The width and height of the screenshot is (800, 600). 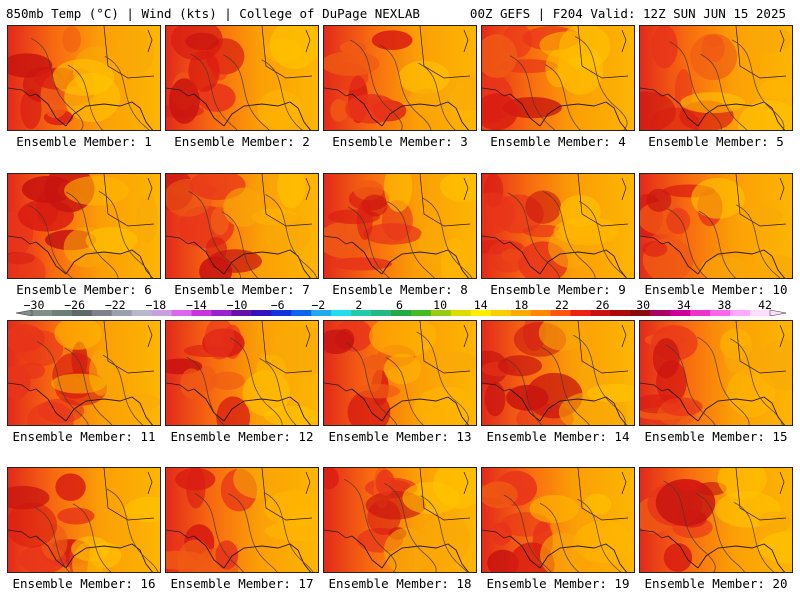 What do you see at coordinates (562, 305) in the screenshot?
I see `colorbar-tick-label: 22` at bounding box center [562, 305].